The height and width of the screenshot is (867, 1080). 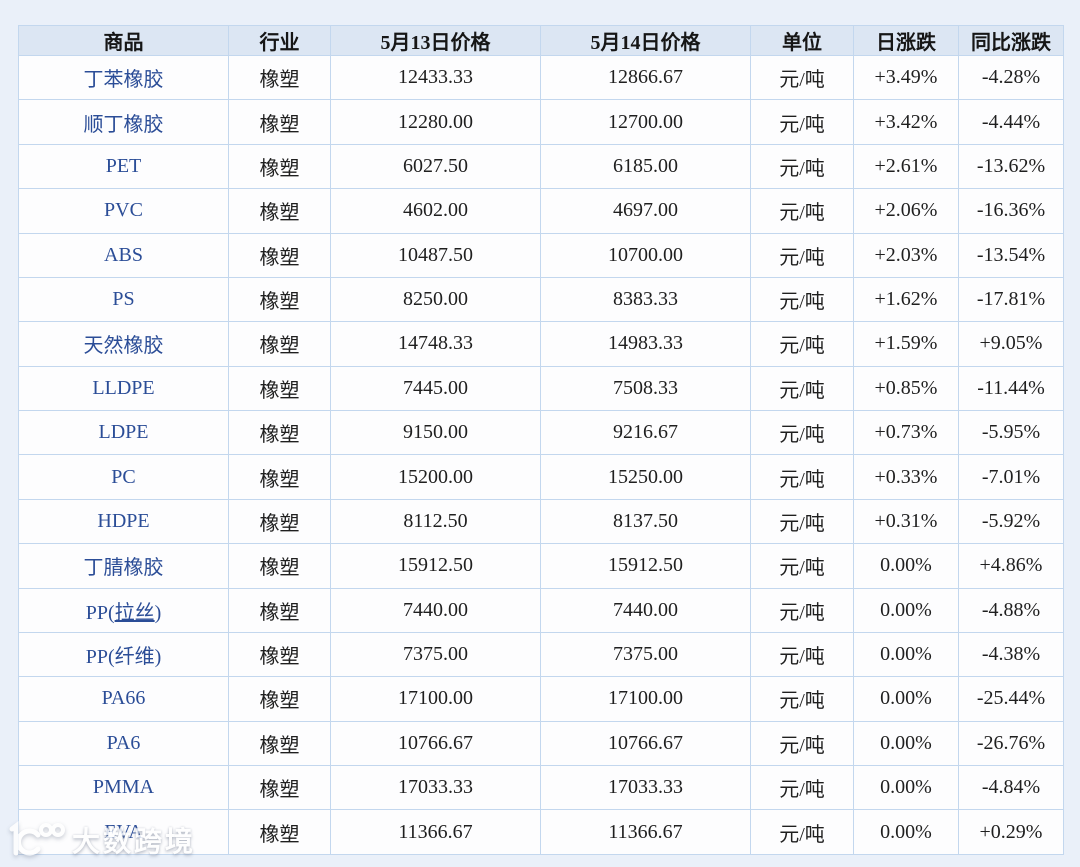 What do you see at coordinates (1011, 432) in the screenshot?
I see `yoy-change-cell: -5.95%` at bounding box center [1011, 432].